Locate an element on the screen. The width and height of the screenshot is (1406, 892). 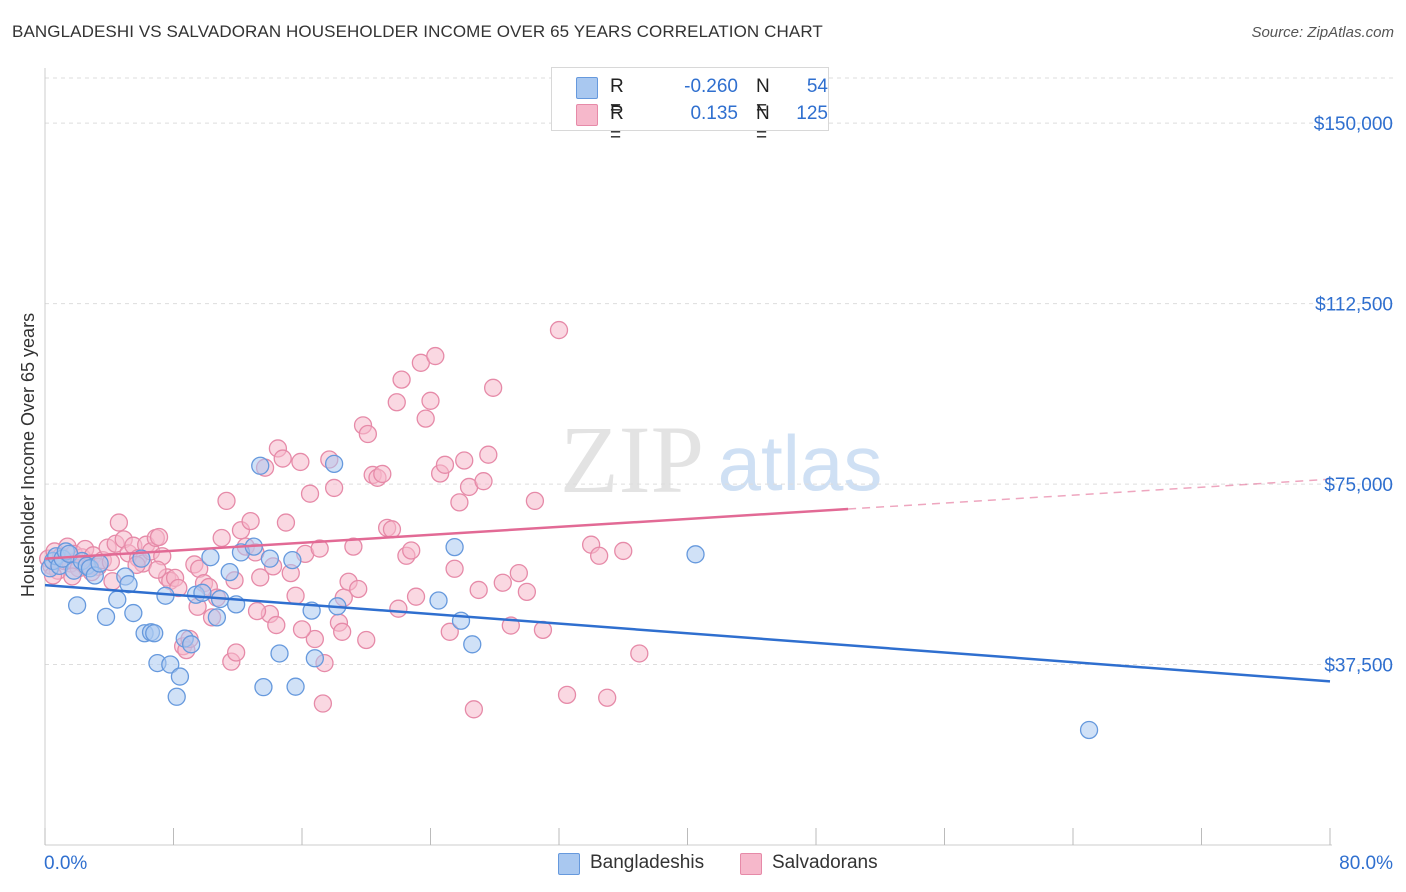
stats-legend: R = -0.260 N = 54 R = 0.135 N = 125 is located at coordinates (690, 106).